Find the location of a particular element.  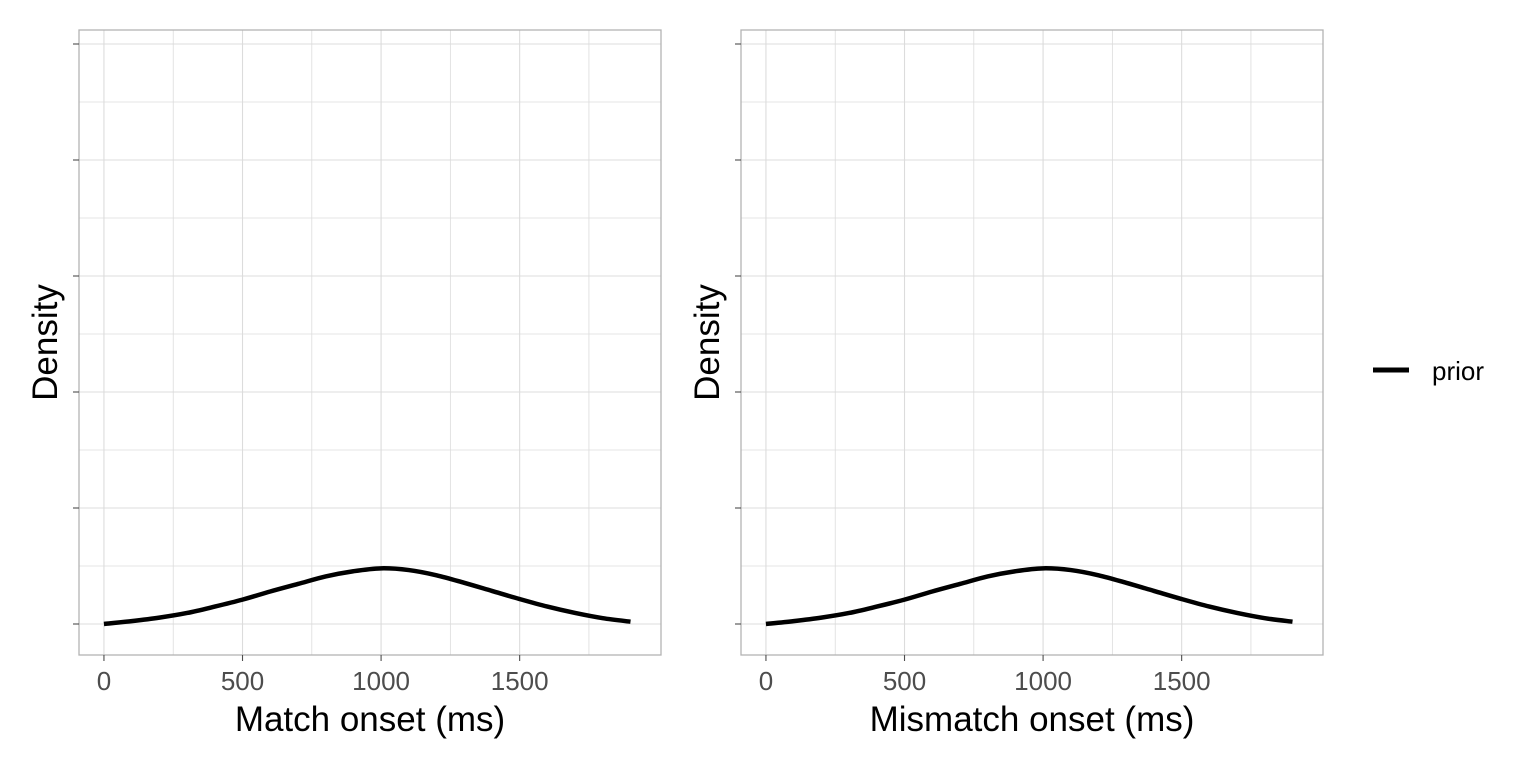

right-series-prior-line is located at coordinates (1029, 596).